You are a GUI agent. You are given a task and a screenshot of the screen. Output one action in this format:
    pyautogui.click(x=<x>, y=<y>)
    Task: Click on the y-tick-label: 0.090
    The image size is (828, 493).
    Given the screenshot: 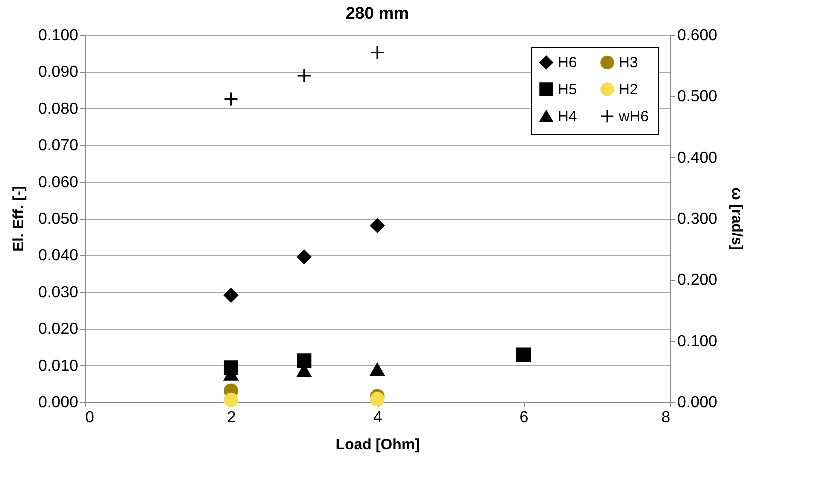 What is the action you would take?
    pyautogui.click(x=58, y=73)
    